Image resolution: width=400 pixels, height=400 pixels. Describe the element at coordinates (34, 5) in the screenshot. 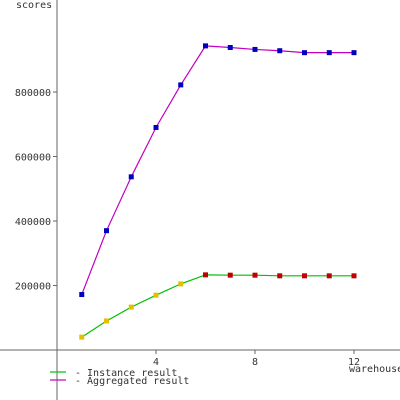

I see `y-axis-label: scores` at that location.